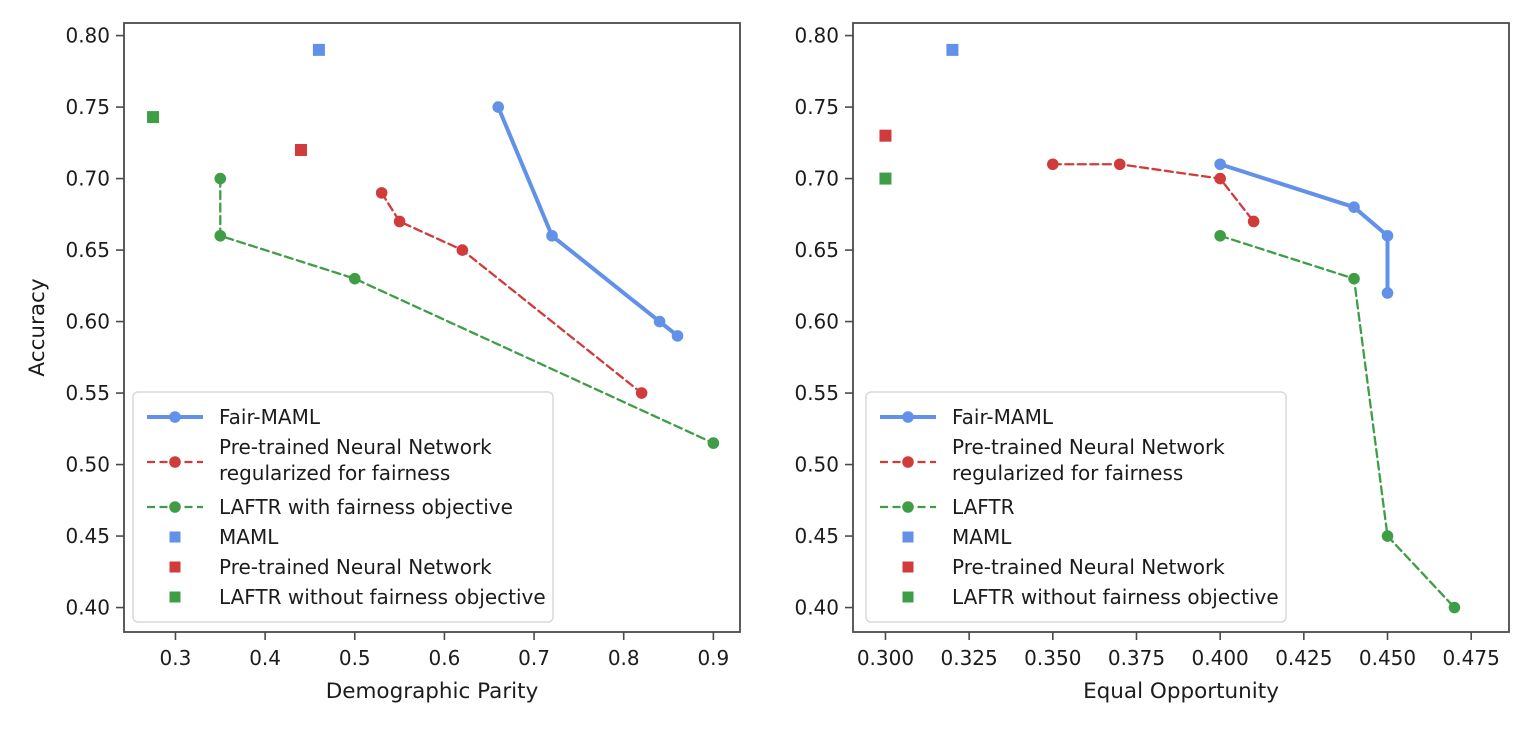 This screenshot has width=1526, height=732. I want to click on series-laftr-line, so click(1337, 421).